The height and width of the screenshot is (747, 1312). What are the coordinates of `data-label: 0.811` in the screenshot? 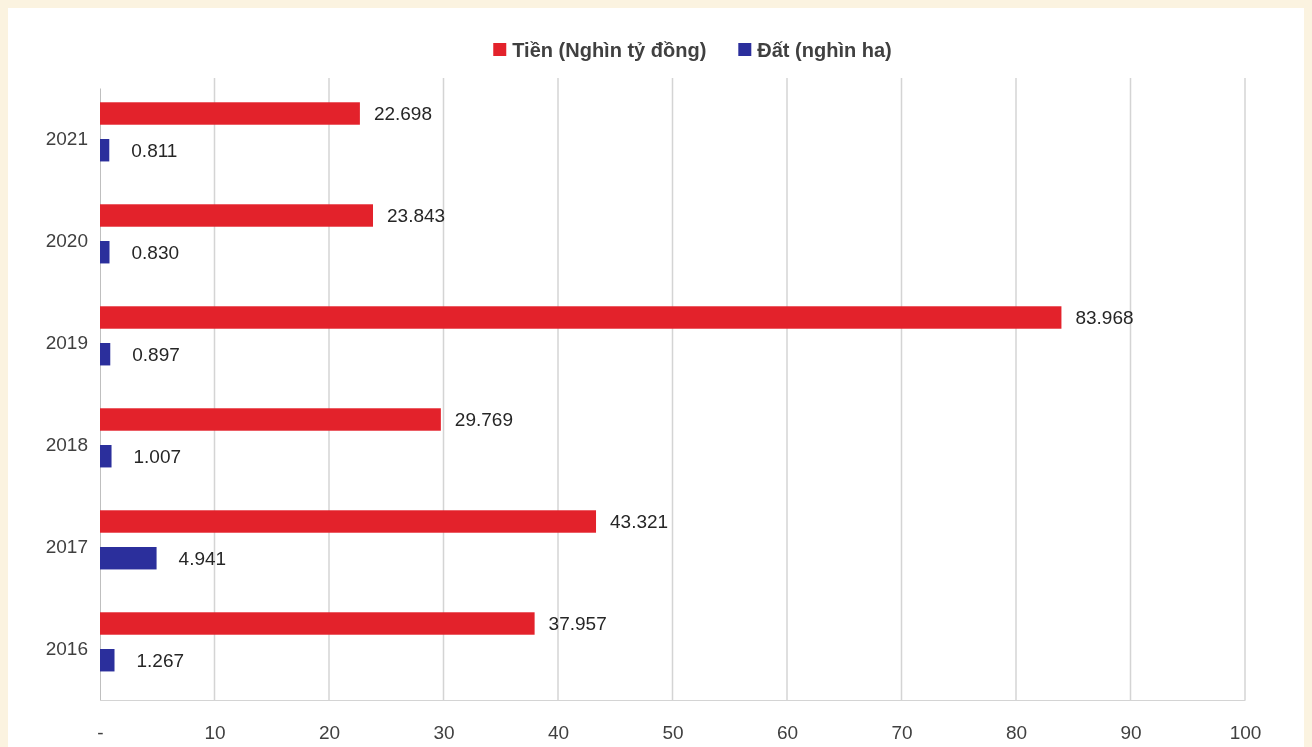 It's located at (154, 150).